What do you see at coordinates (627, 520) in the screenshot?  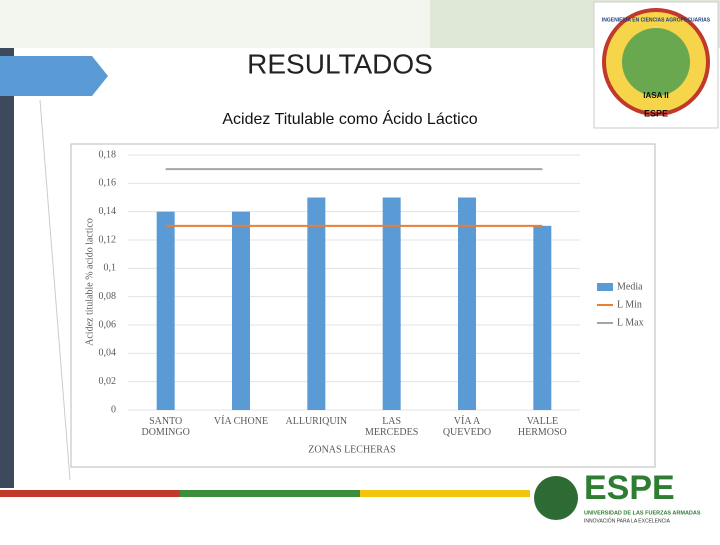 I see `espe-line2: INNOVACIÓN PARA LA EXCELENCIA` at bounding box center [627, 520].